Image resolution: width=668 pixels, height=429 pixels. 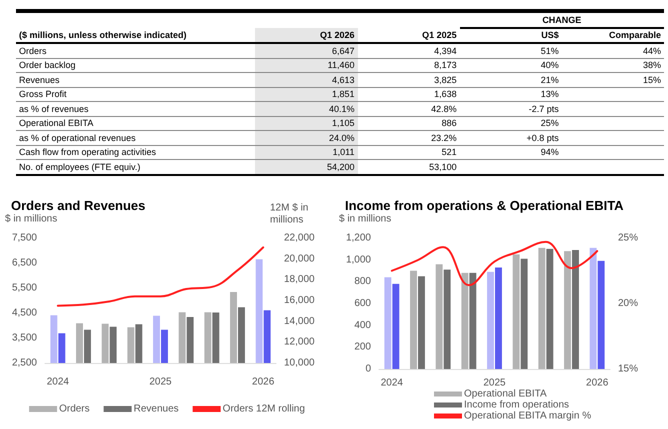 What do you see at coordinates (613, 35) in the screenshot?
I see `text: Comparable` at bounding box center [613, 35].